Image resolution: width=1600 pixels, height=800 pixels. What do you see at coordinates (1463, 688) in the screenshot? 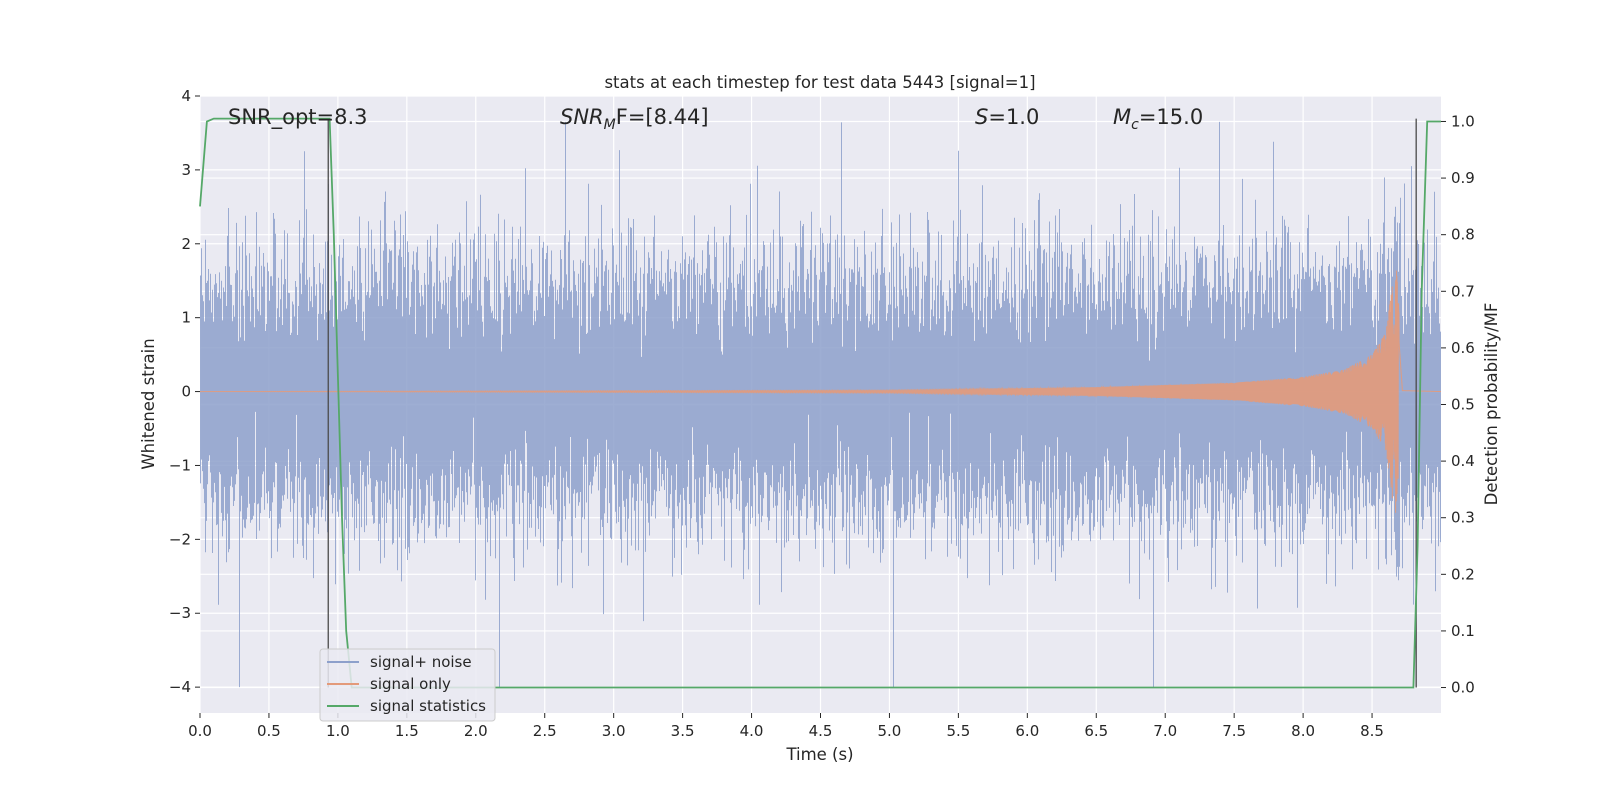
I see `y-right-tick-label: 0.0` at bounding box center [1463, 688].